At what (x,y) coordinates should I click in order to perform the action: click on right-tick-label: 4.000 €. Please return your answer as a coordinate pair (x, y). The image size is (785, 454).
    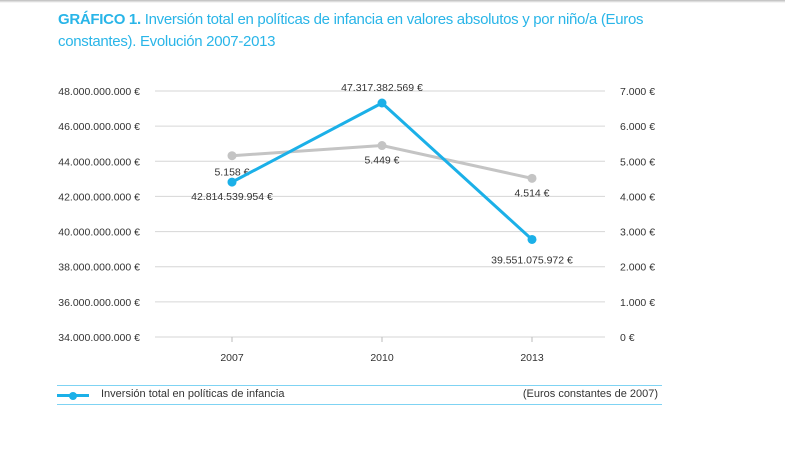
    Looking at the image, I should click on (637, 197).